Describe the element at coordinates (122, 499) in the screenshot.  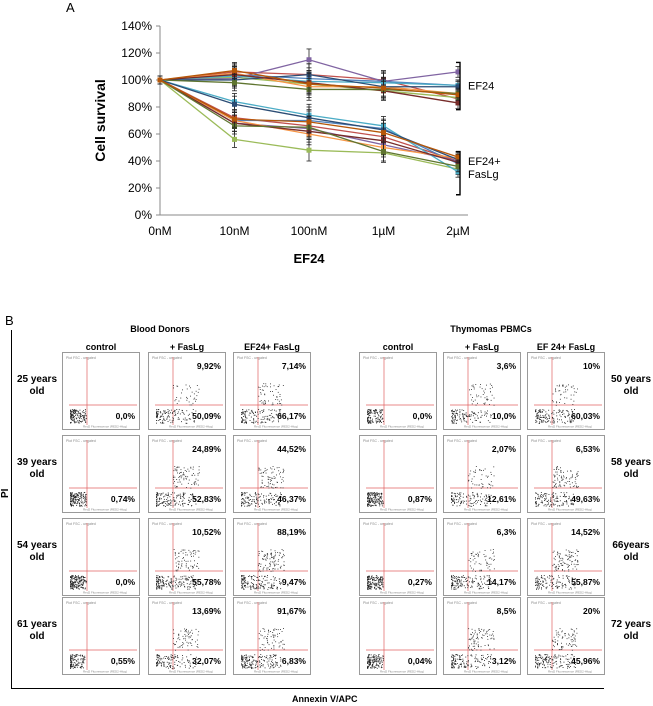
I see `lower-quadrant-percent: 0,74%` at that location.